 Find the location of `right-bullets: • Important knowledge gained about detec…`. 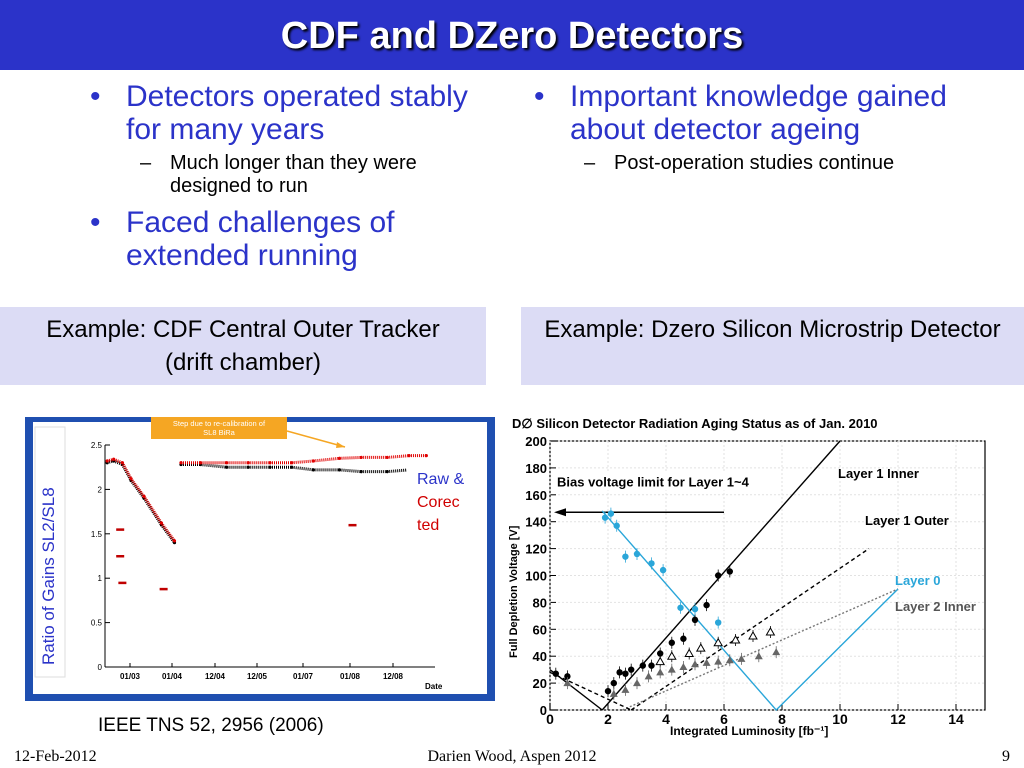

right-bullets: • Important knowledge gained about detec… is located at coordinates (744, 131).